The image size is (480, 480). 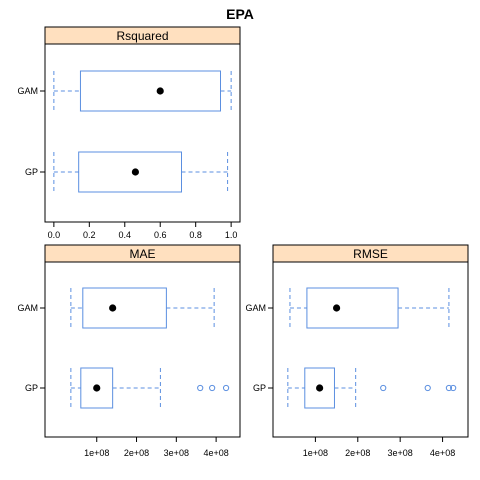 What do you see at coordinates (240, 14) in the screenshot?
I see `chart-title: EPA` at bounding box center [240, 14].